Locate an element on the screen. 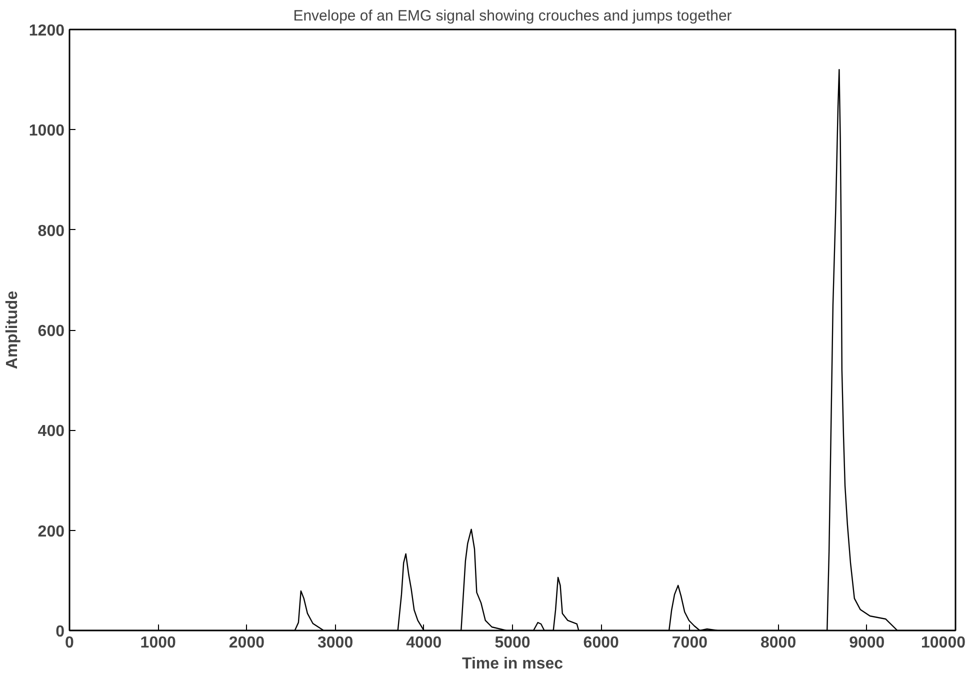  x-tick-label: 1000 is located at coordinates (158, 643).